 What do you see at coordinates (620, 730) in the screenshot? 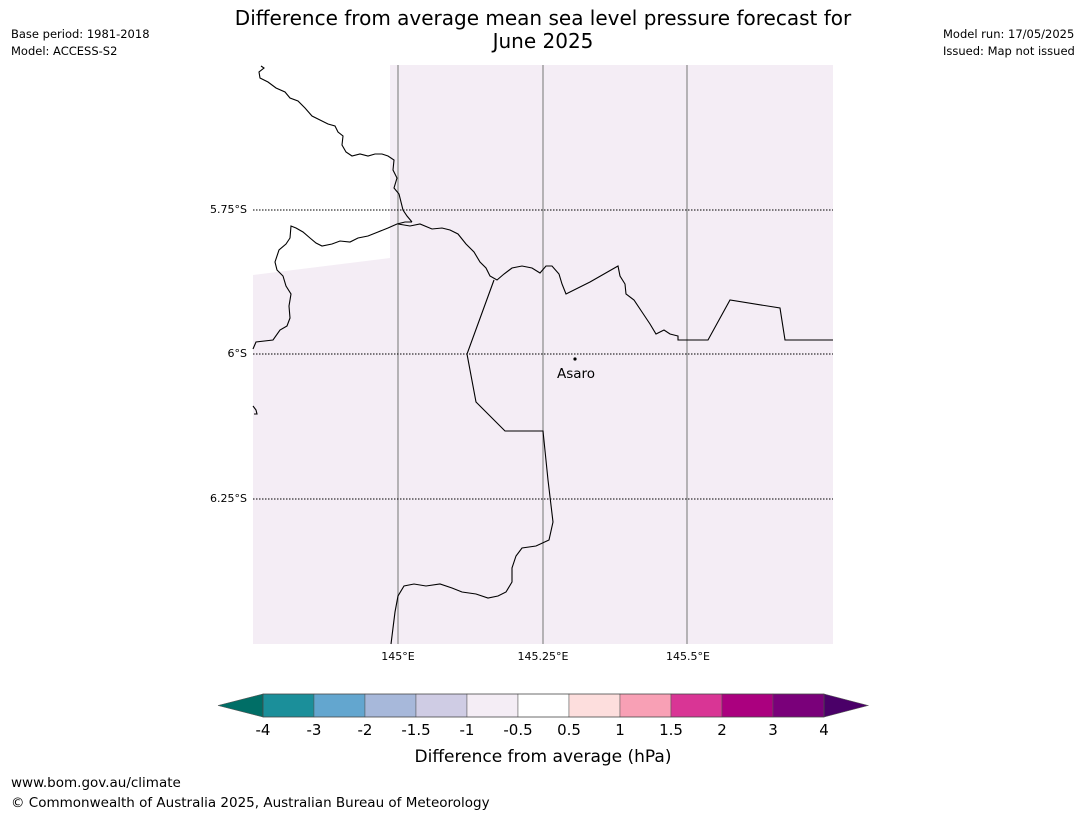
I see `colorbar-tick-label: 1` at bounding box center [620, 730].